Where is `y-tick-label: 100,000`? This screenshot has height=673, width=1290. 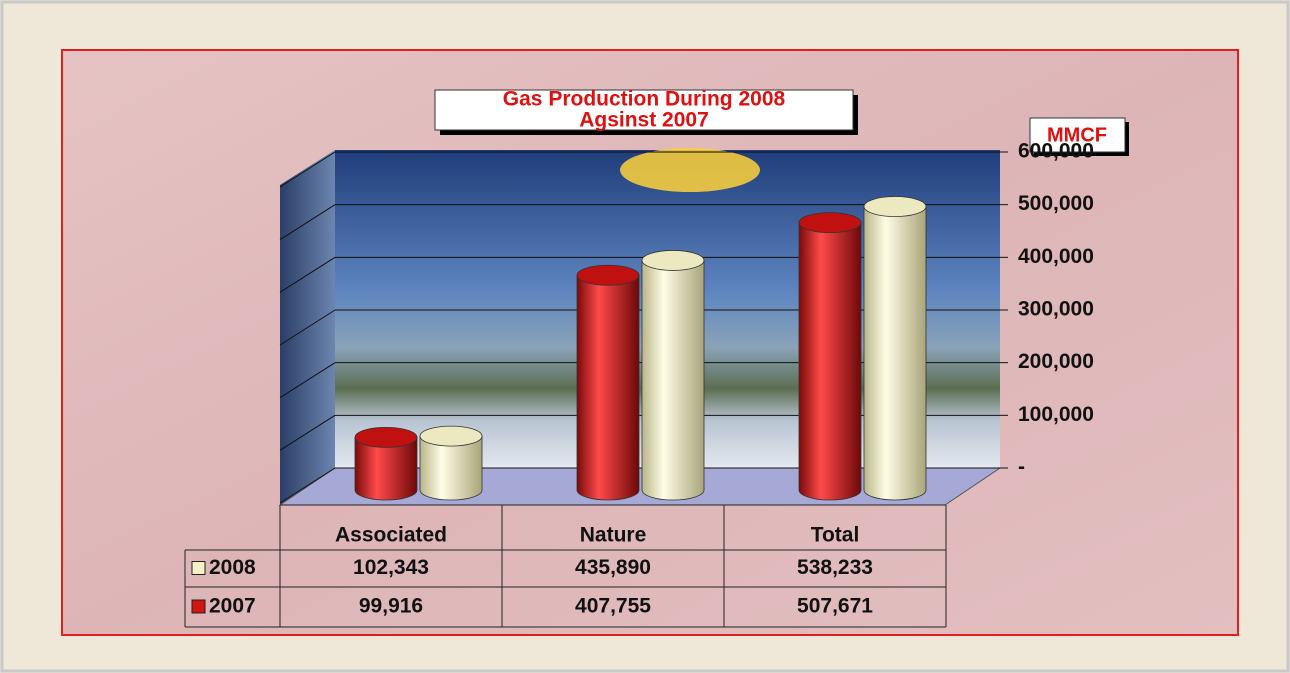 y-tick-label: 100,000 is located at coordinates (1056, 414).